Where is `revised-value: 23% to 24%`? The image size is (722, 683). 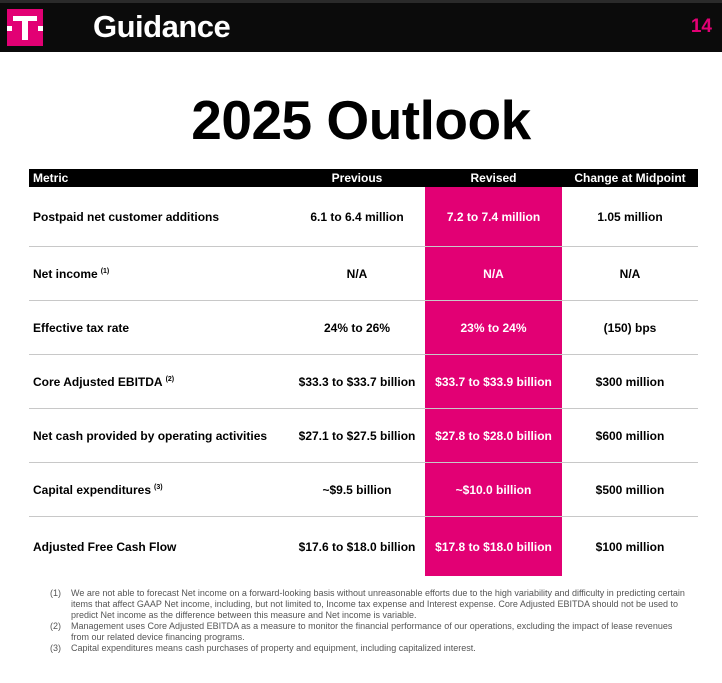
revised-value: 23% to 24% is located at coordinates (493, 328).